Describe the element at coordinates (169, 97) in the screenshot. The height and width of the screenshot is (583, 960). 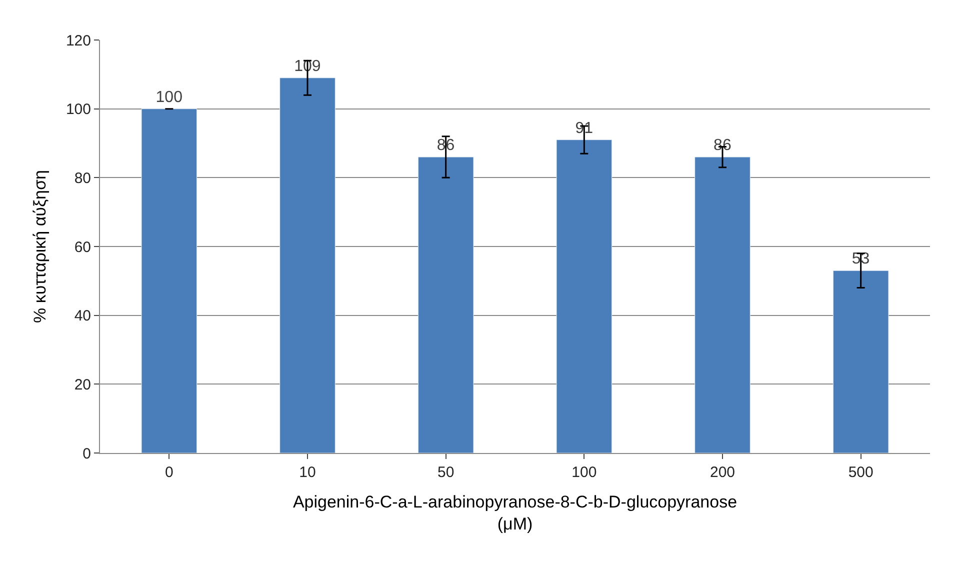
I see `data-label: 100` at that location.